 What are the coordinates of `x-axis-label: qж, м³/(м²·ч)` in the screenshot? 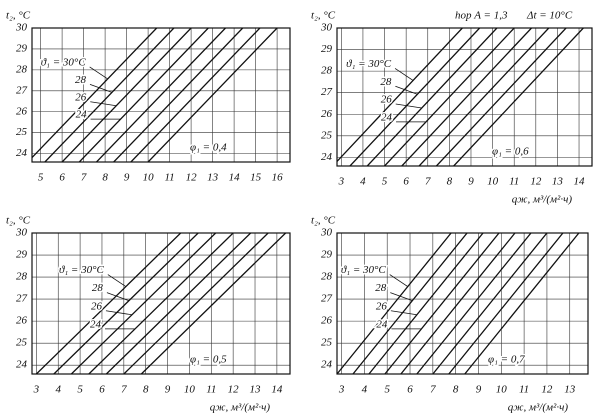 It's located at (240, 408).